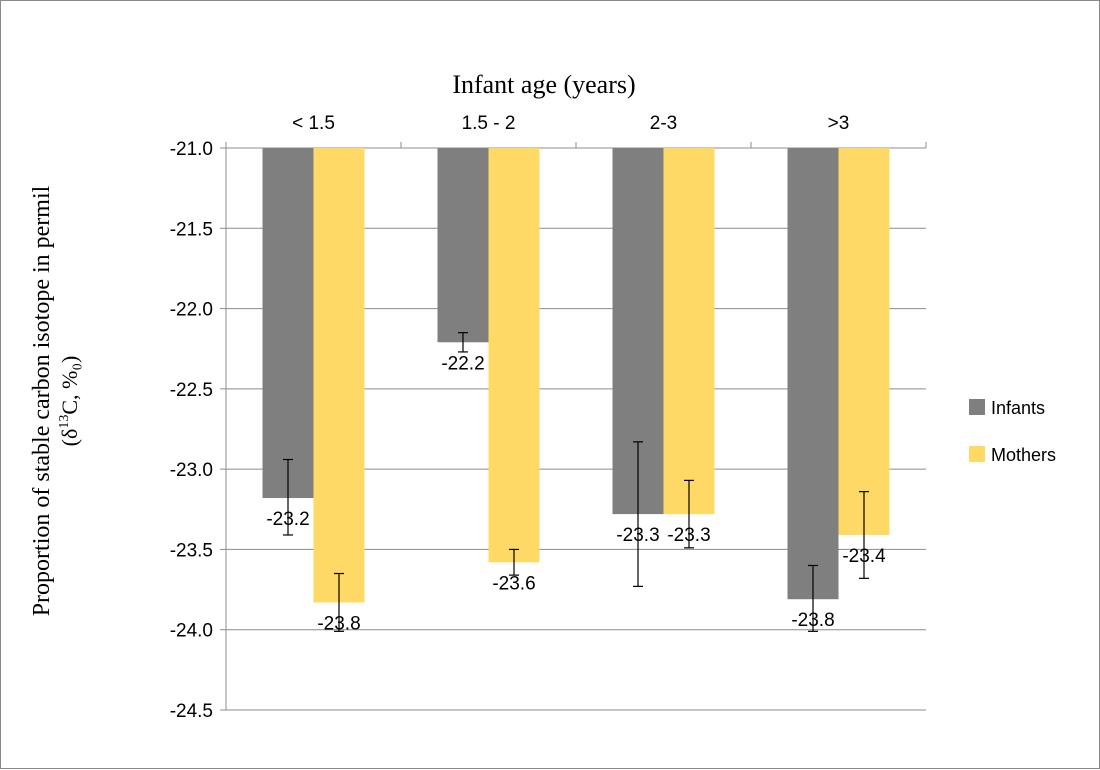  What do you see at coordinates (191, 229) in the screenshot?
I see `y-tick-label: -21.5` at bounding box center [191, 229].